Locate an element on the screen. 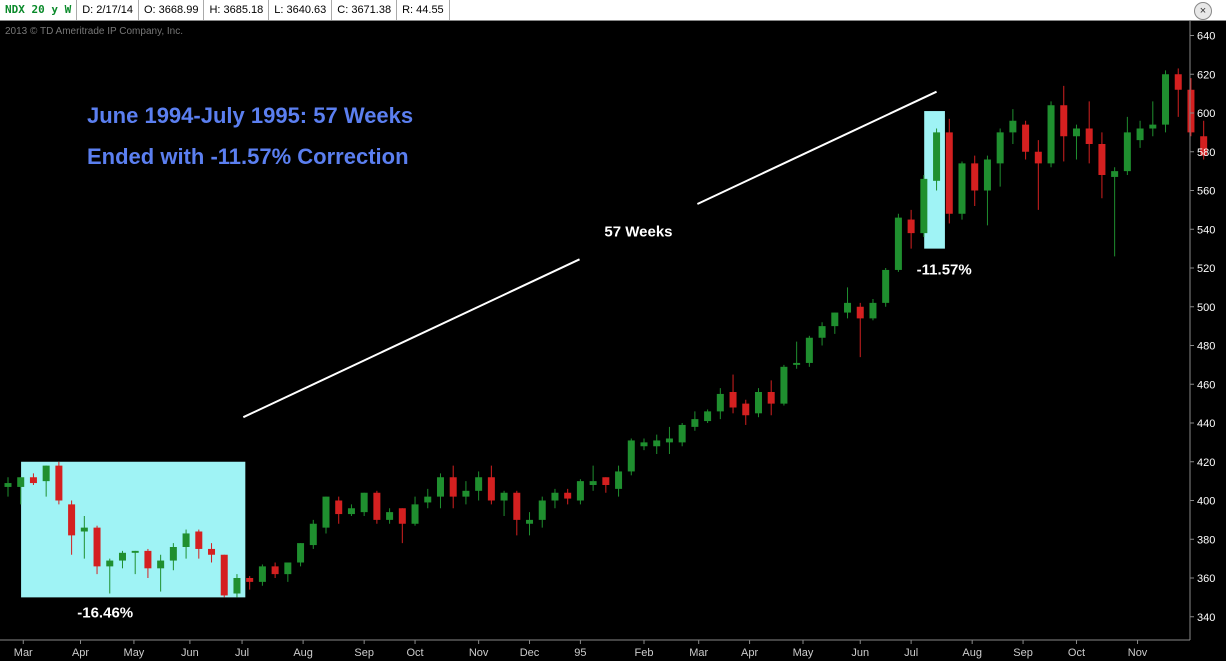 The width and height of the screenshot is (1226, 661). chart-title: June 1994-July 1995: 57 Weeks is located at coordinates (250, 115).